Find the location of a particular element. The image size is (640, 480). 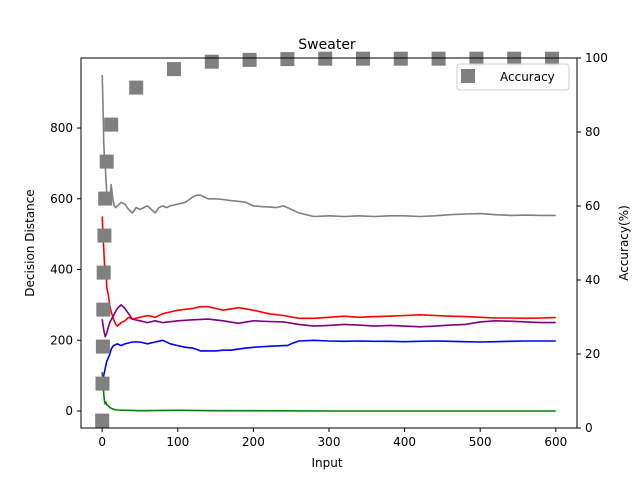

x-tick-label: 100 is located at coordinates (177, 442).